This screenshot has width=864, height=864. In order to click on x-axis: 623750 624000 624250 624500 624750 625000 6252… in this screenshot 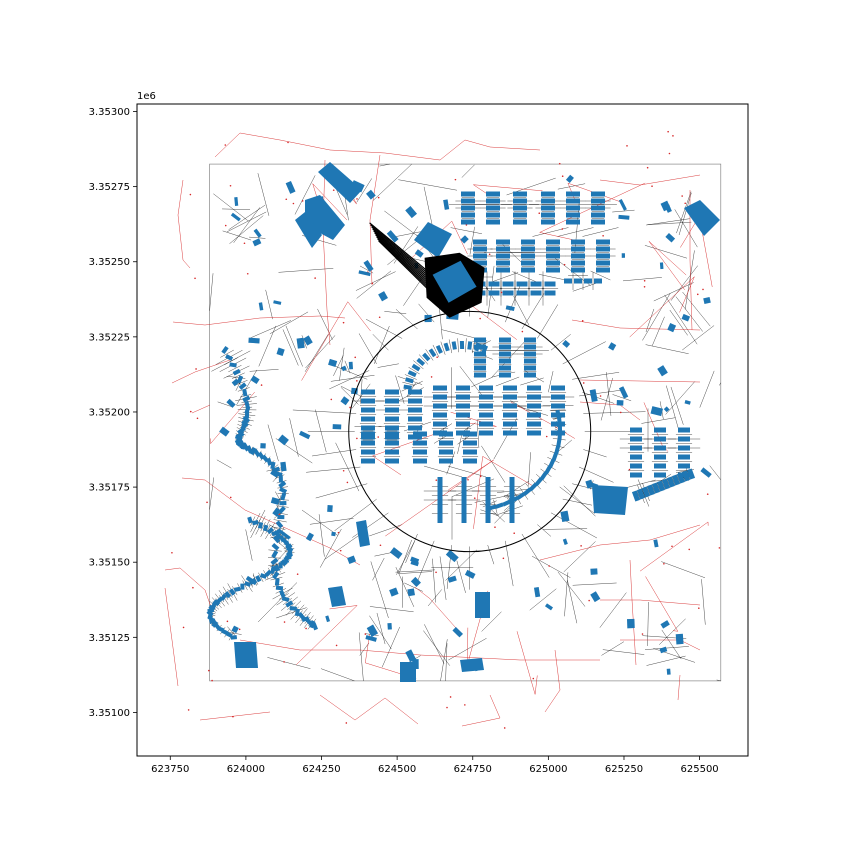, I will do `click(435, 765)`.